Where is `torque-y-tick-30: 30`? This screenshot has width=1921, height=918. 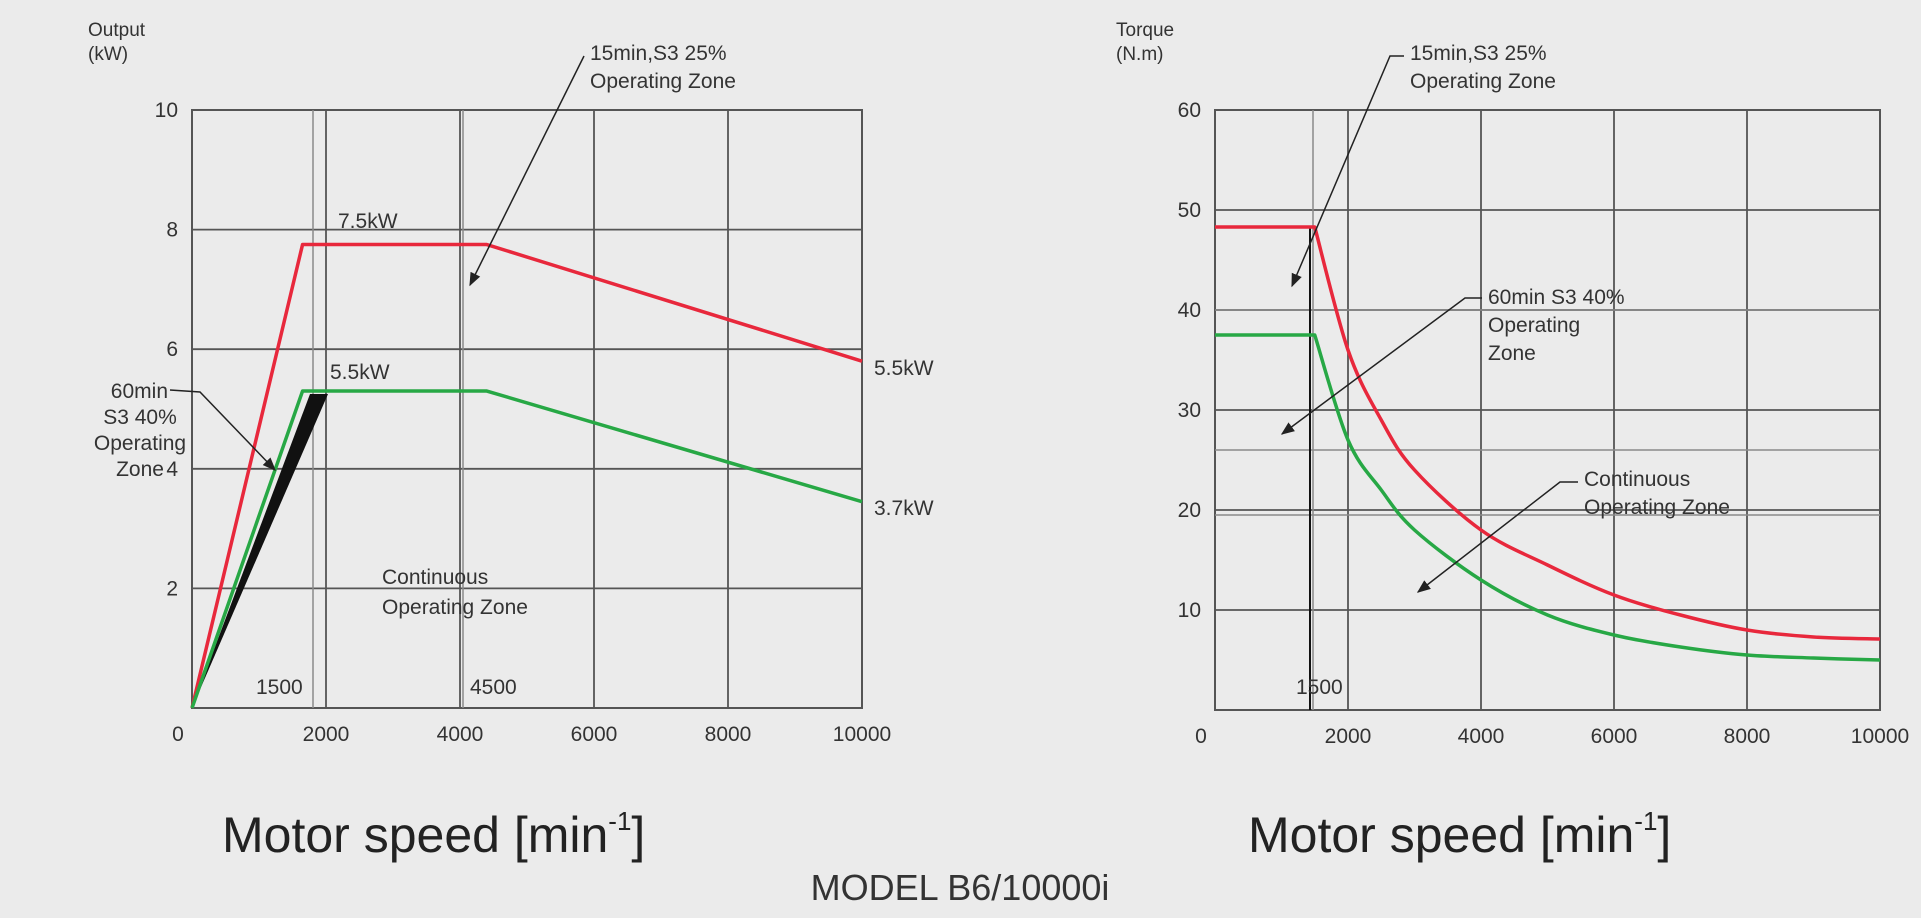 torque-y-tick-30: 30 is located at coordinates (1189, 410).